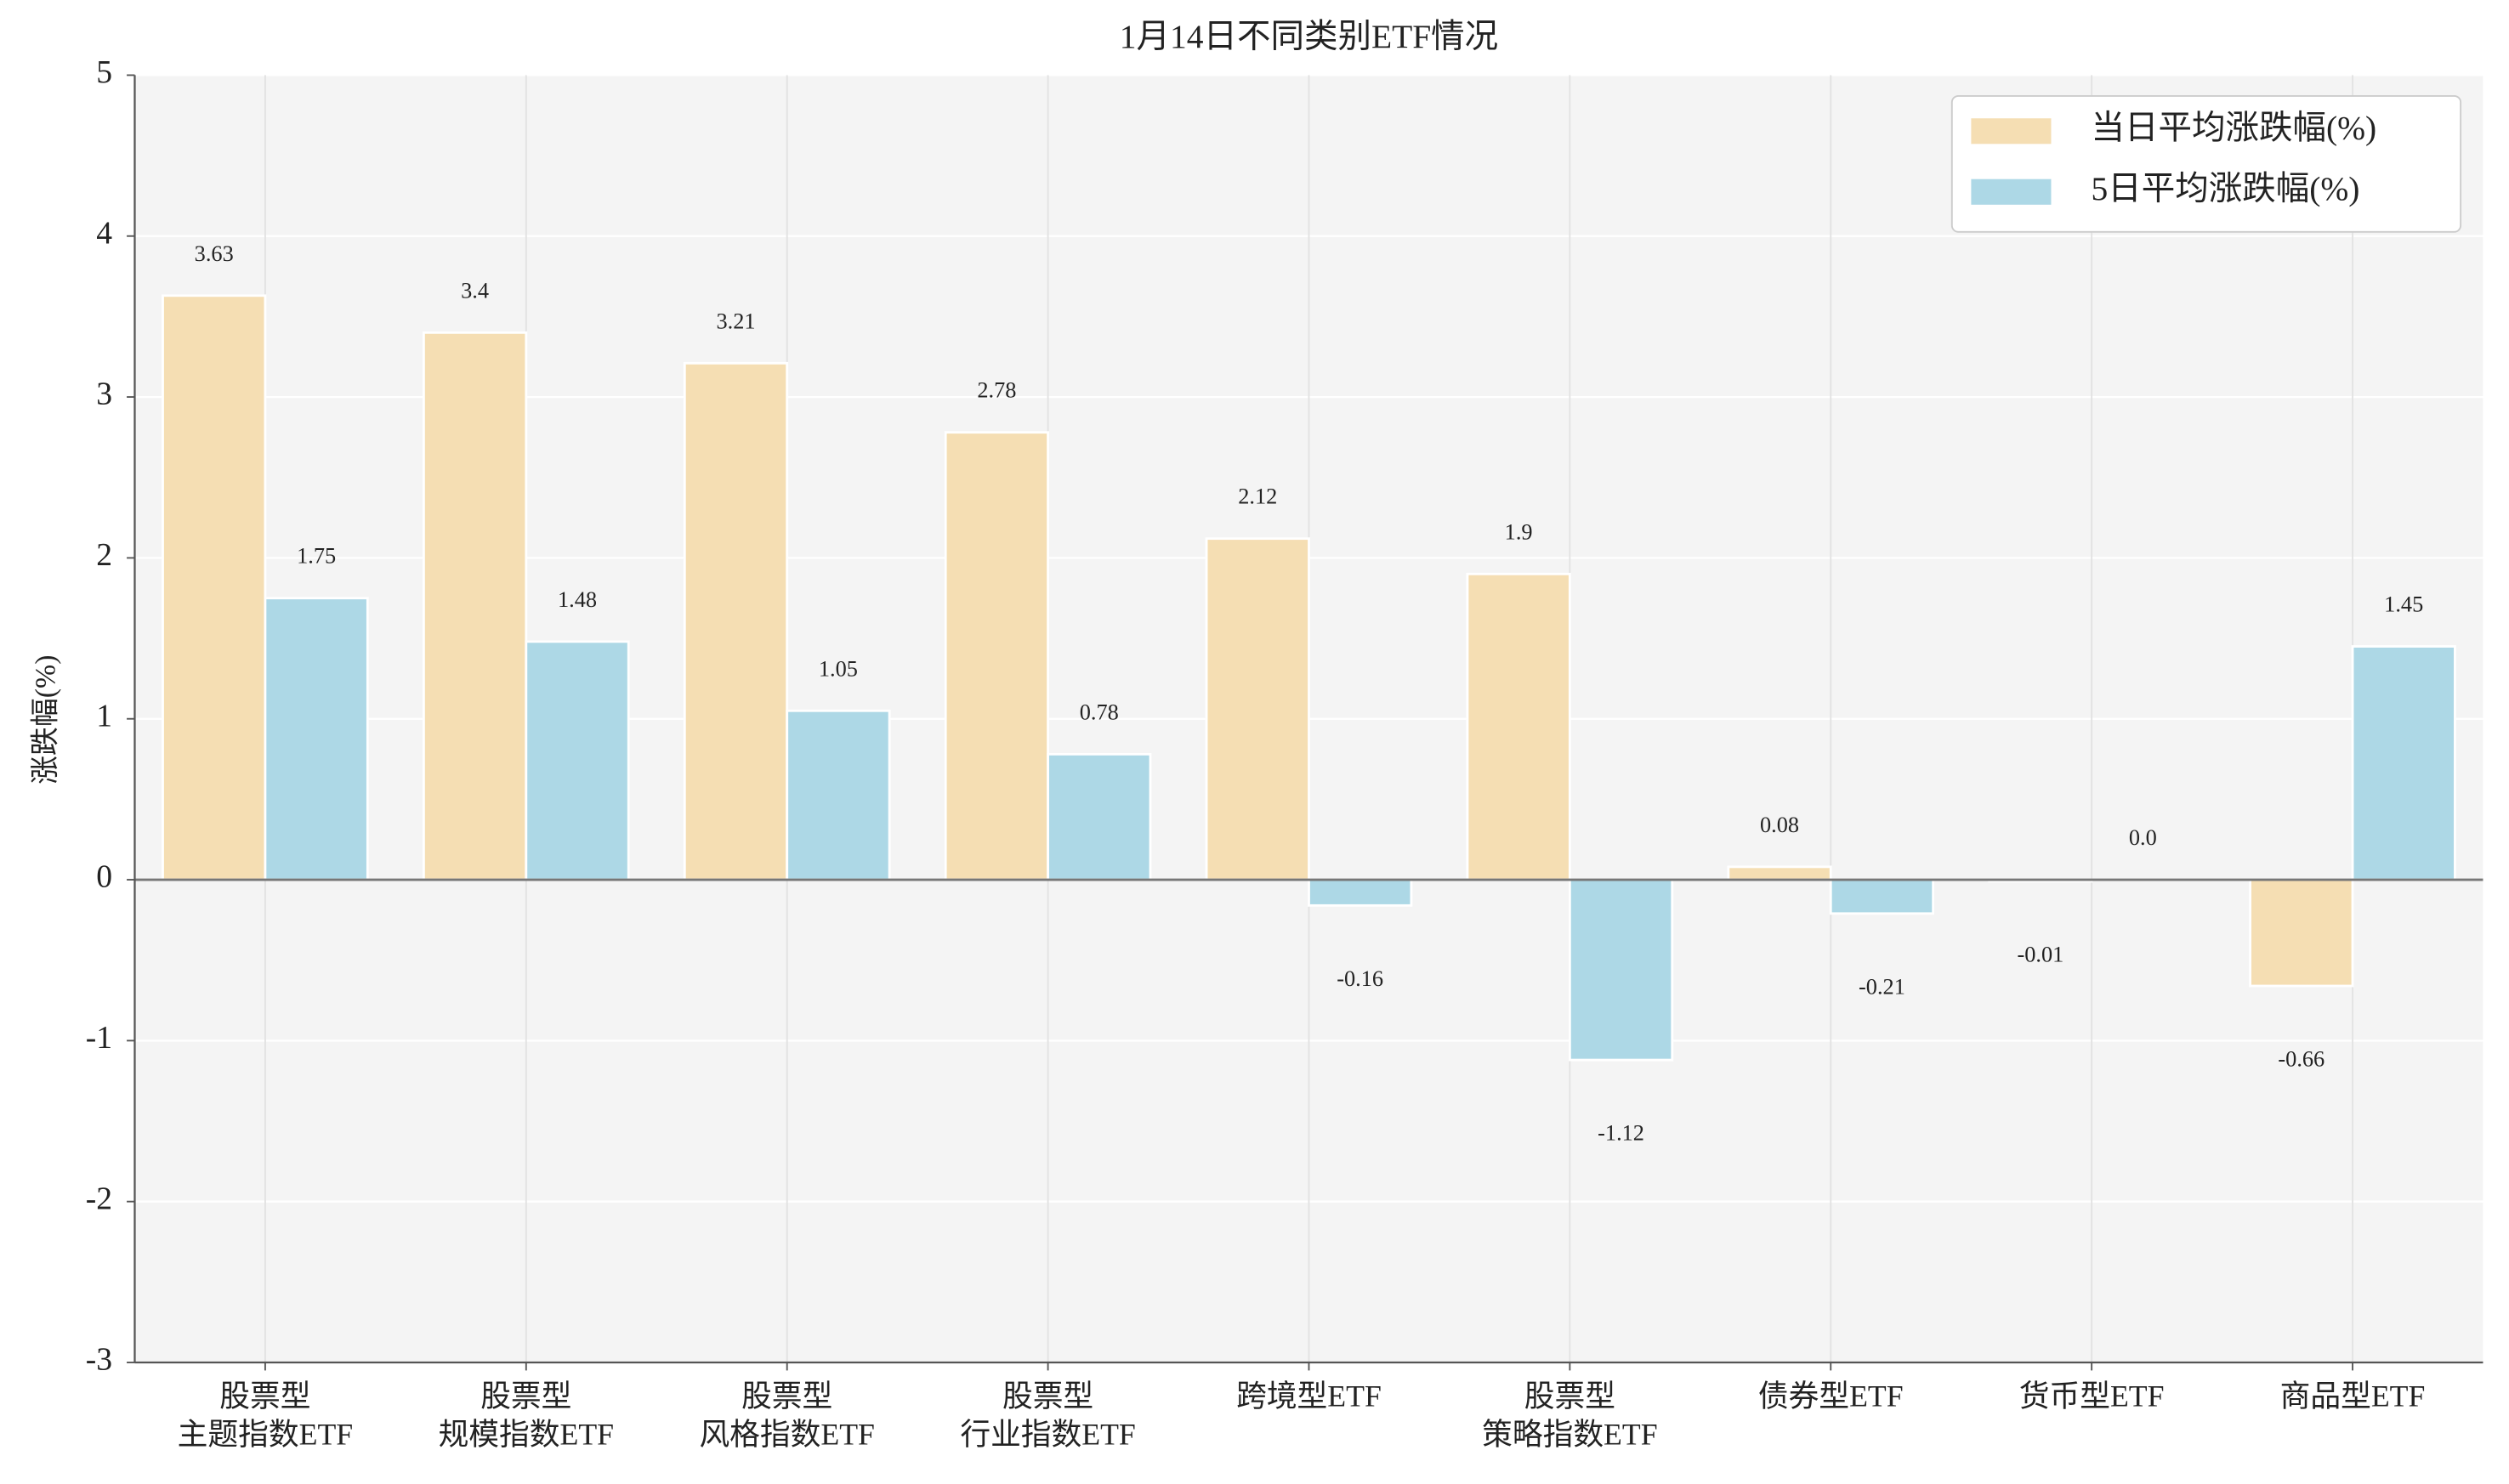 This screenshot has height=1484, width=2509. What do you see at coordinates (1621, 1133) in the screenshot?
I see `data-label: -1.12` at bounding box center [1621, 1133].